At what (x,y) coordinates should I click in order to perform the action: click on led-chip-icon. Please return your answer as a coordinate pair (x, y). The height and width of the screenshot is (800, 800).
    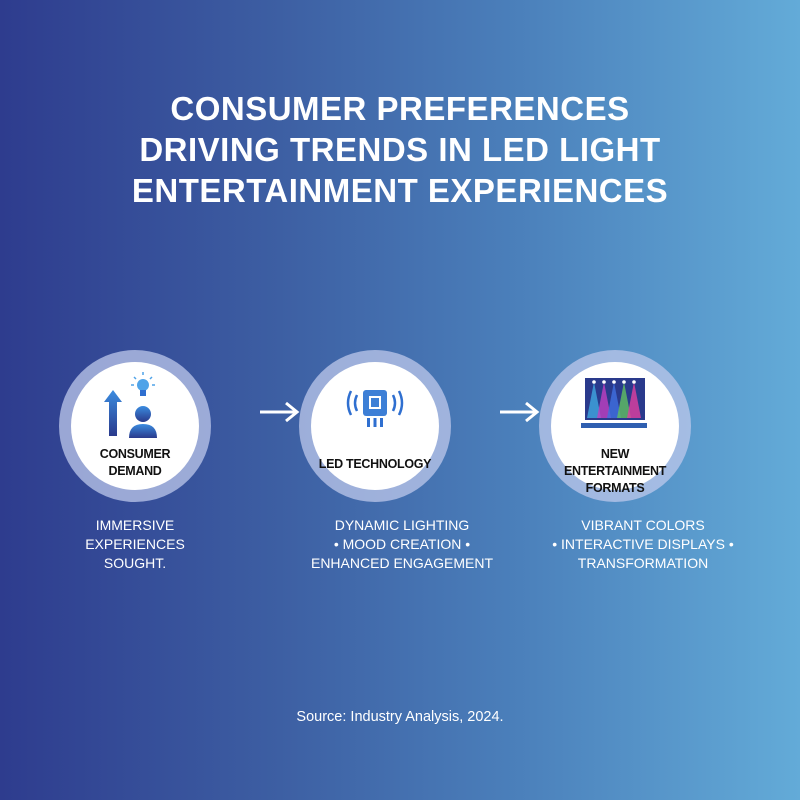
    Looking at the image, I should click on (375, 408).